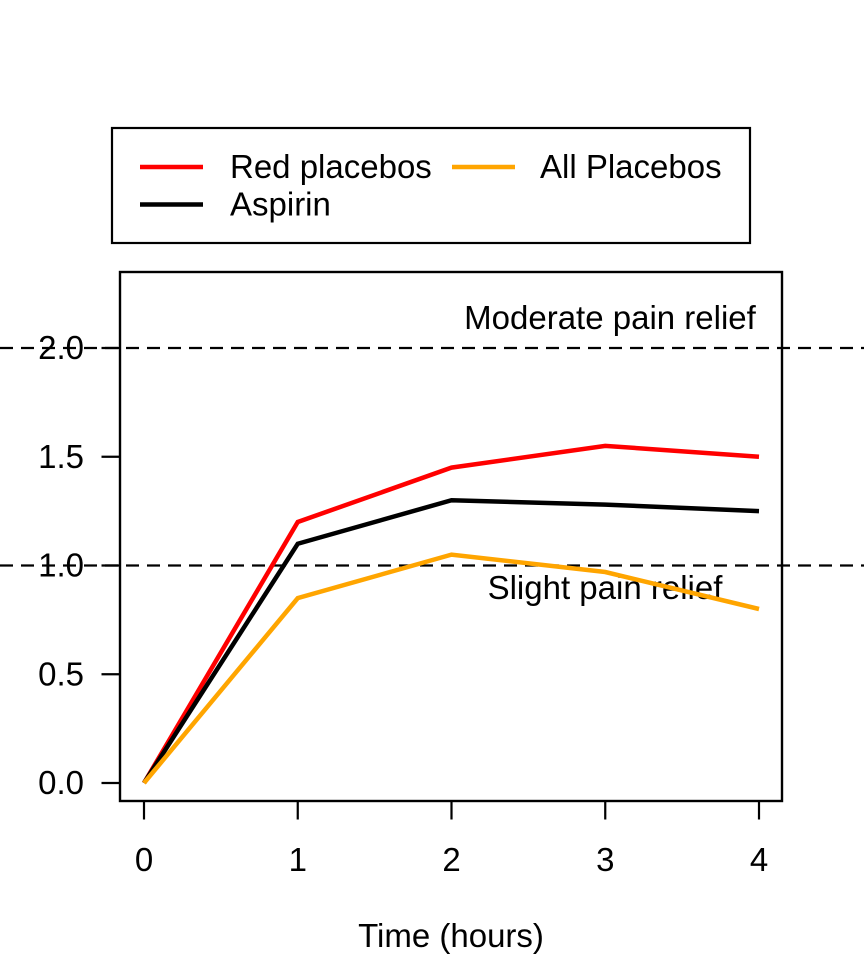 This screenshot has width=864, height=960. What do you see at coordinates (61, 673) in the screenshot?
I see `y-axis-tick-label: 0.5` at bounding box center [61, 673].